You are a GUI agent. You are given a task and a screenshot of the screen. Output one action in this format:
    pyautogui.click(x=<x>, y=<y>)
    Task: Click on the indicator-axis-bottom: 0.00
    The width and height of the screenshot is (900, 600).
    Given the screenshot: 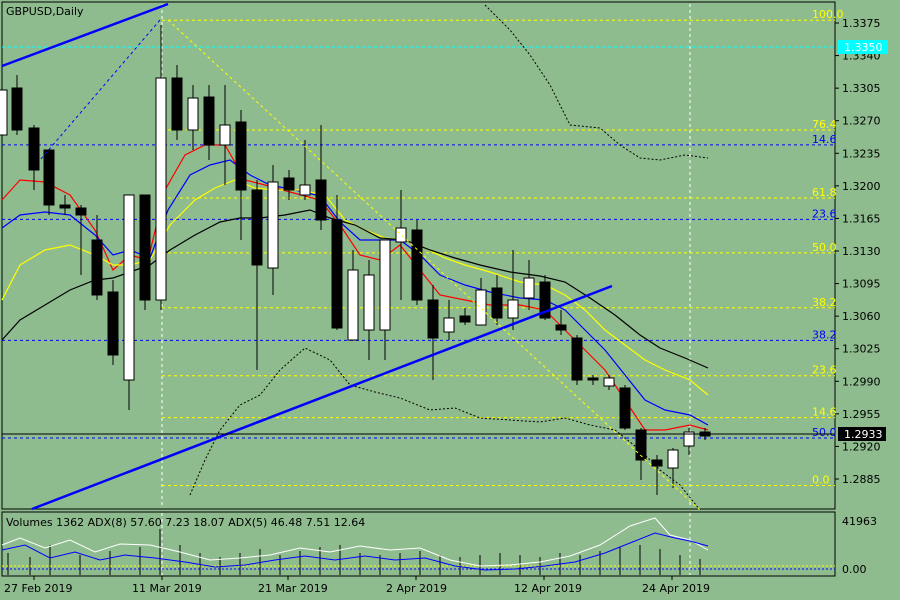 What is the action you would take?
    pyautogui.click(x=854, y=569)
    